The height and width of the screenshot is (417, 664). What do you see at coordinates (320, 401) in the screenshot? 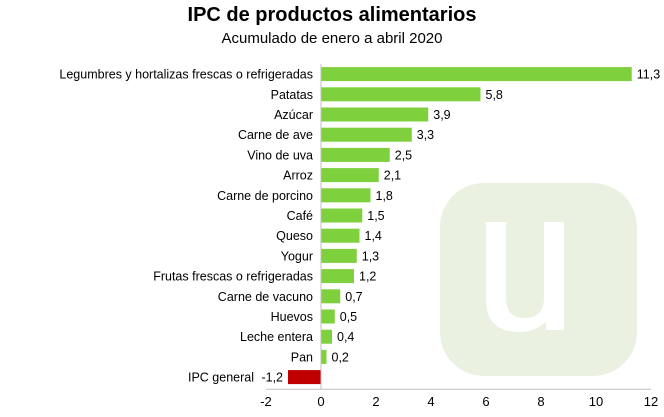
I see `x-tick-label: 0` at bounding box center [320, 401].